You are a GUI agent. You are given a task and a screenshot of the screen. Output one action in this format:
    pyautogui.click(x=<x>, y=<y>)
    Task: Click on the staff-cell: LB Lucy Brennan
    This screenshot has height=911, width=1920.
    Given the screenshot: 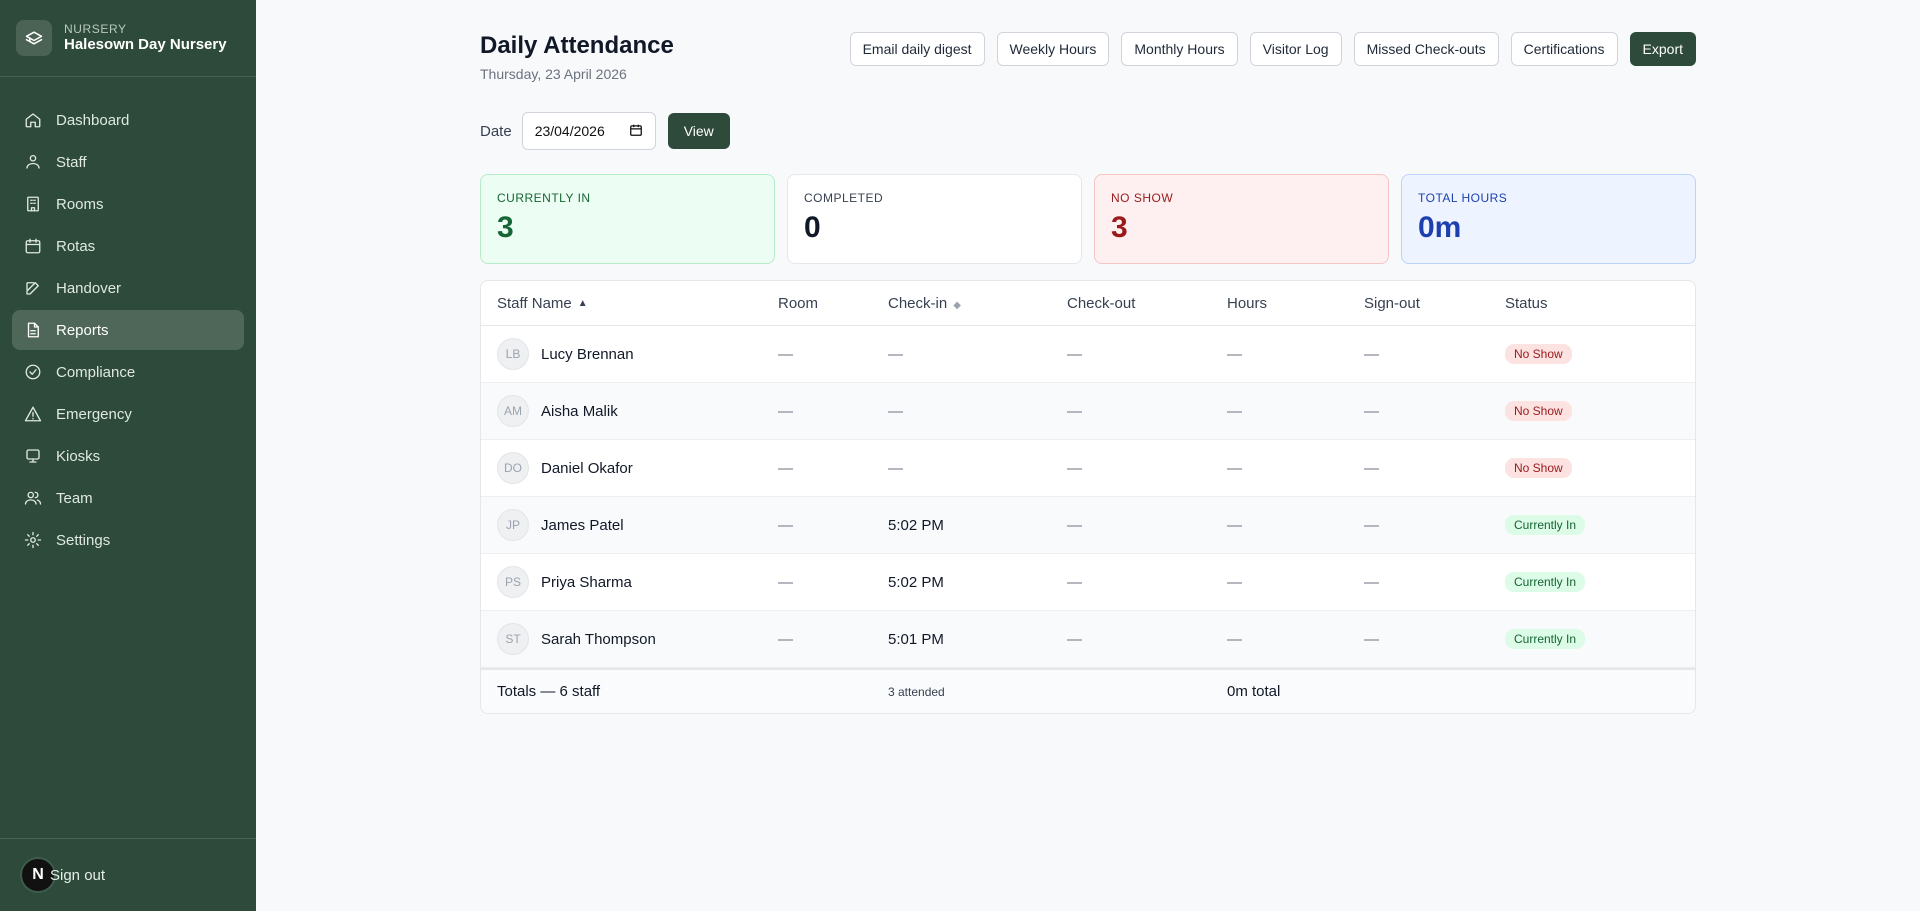 What is the action you would take?
    pyautogui.click(x=629, y=354)
    